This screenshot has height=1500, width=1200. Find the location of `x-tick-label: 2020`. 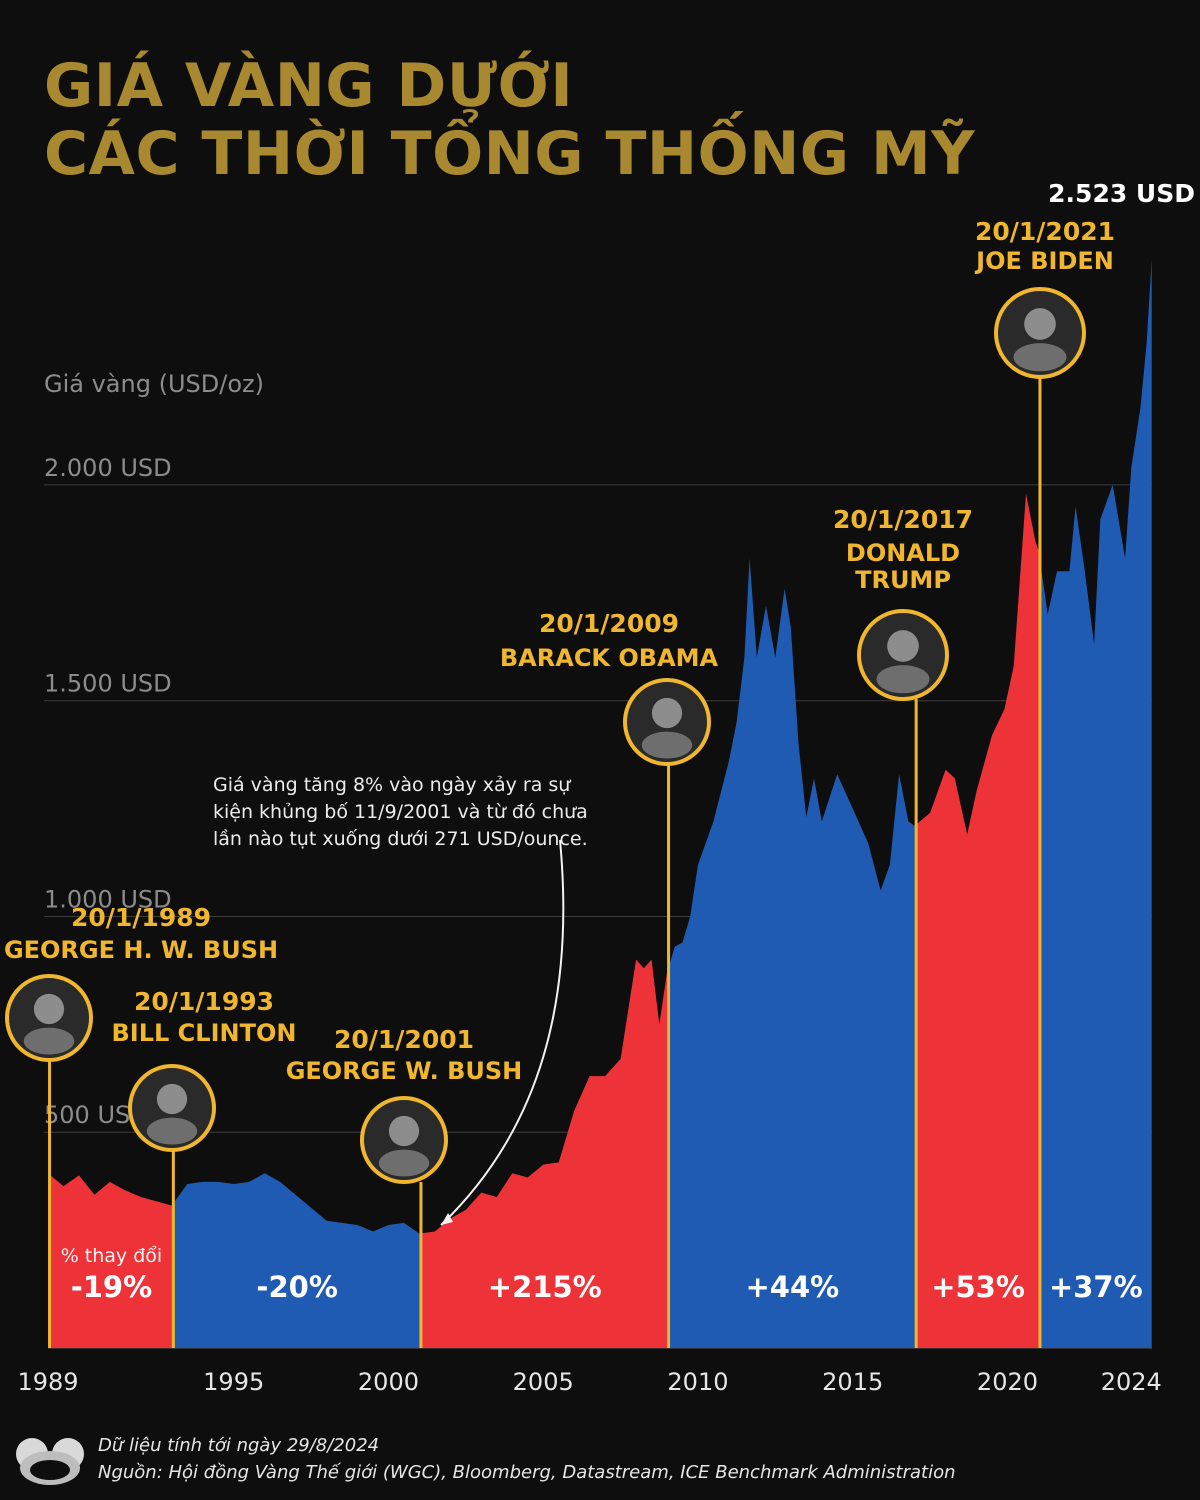

x-tick-label: 2020 is located at coordinates (1007, 1382).